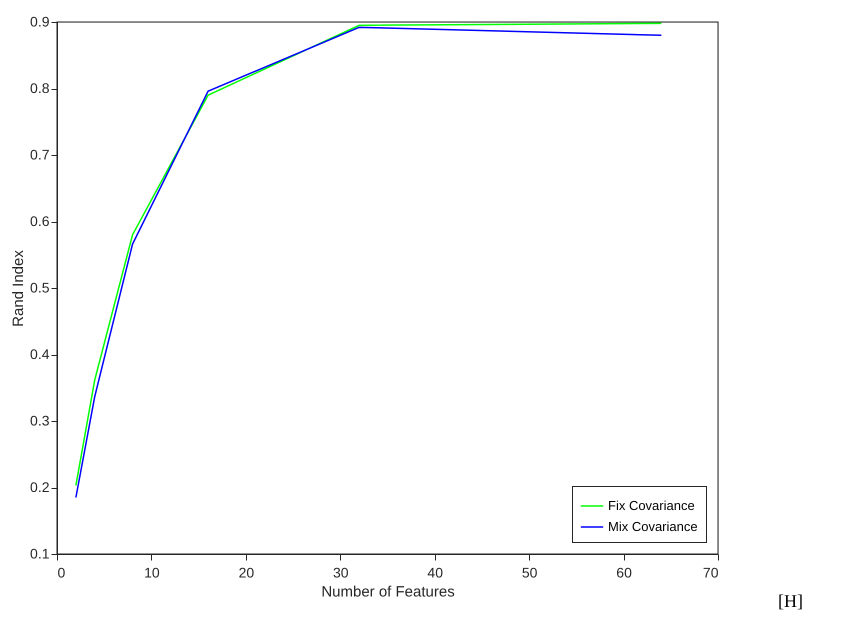 The image size is (864, 619). Describe the element at coordinates (40, 154) in the screenshot. I see `y-tick-label: 0.7` at that location.